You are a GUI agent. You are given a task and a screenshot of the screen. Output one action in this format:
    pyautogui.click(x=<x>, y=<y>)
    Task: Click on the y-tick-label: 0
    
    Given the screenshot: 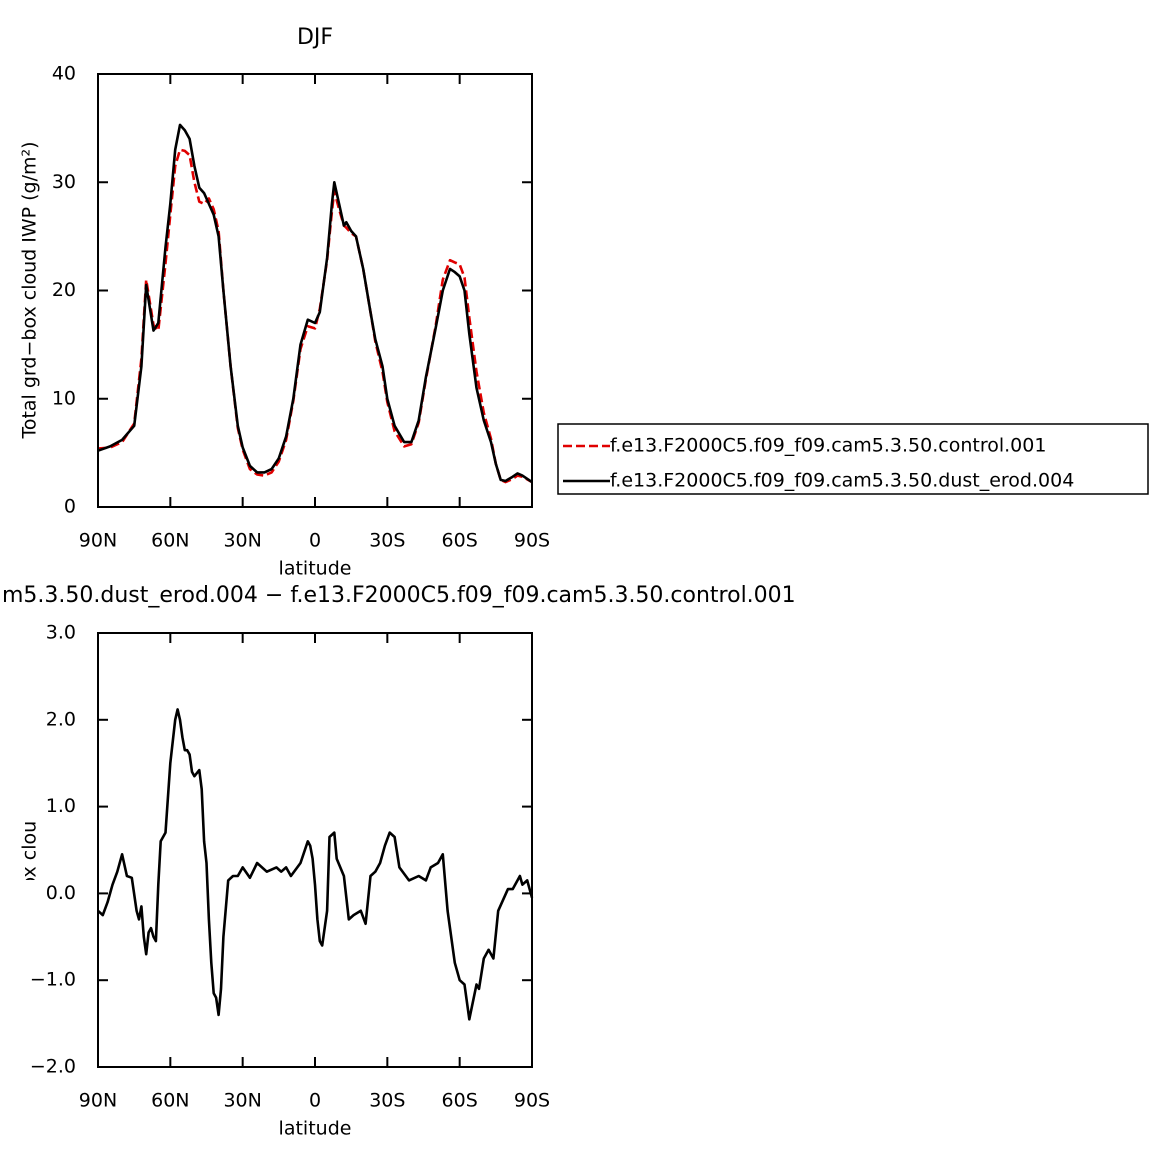 What is the action you would take?
    pyautogui.click(x=70, y=507)
    